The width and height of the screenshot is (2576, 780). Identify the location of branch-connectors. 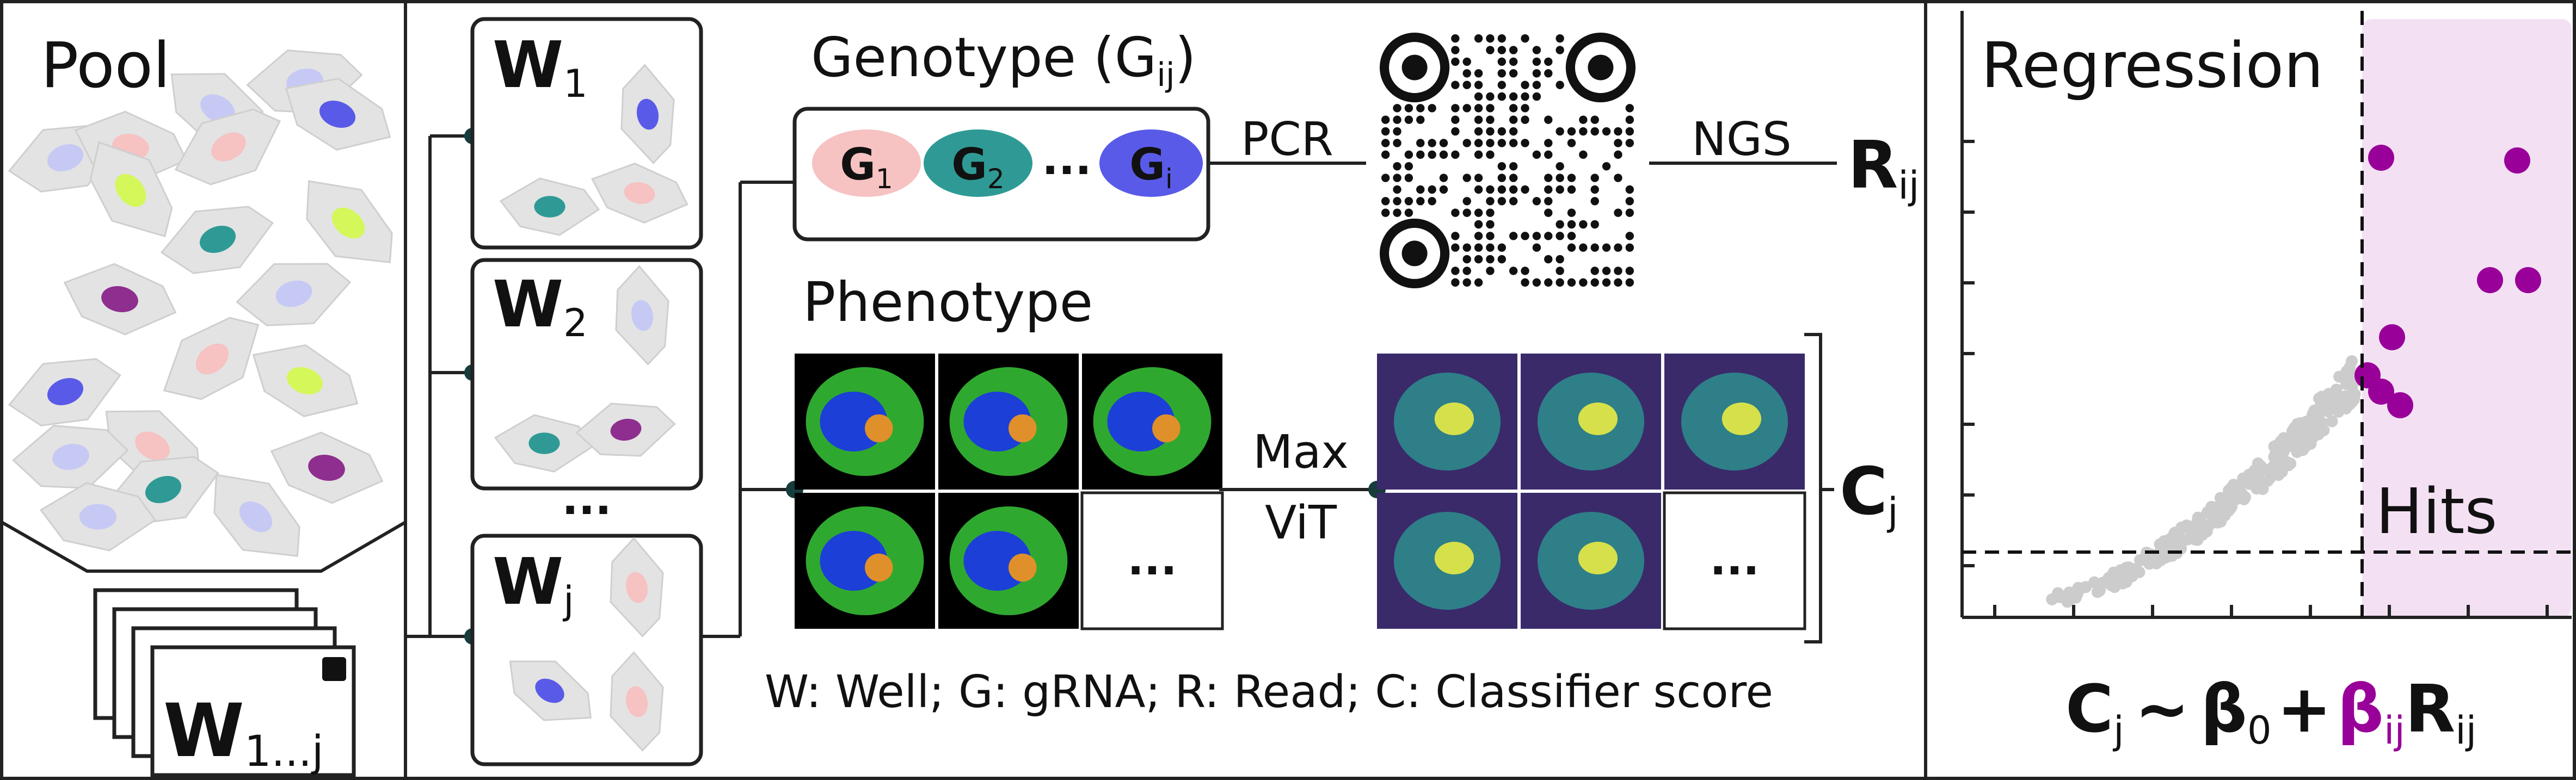
(748, 409).